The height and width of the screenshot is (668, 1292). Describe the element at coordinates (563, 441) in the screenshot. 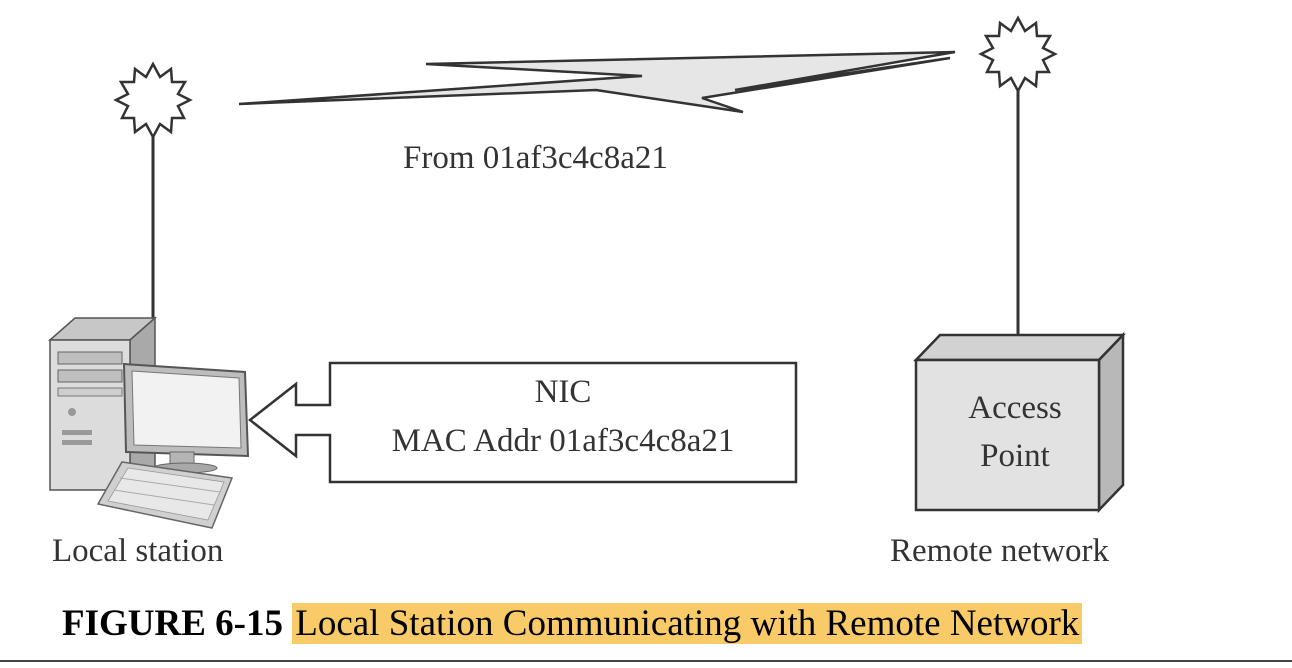

I see `mac-address-label: MAC Addr 01af3c4c8a21` at that location.